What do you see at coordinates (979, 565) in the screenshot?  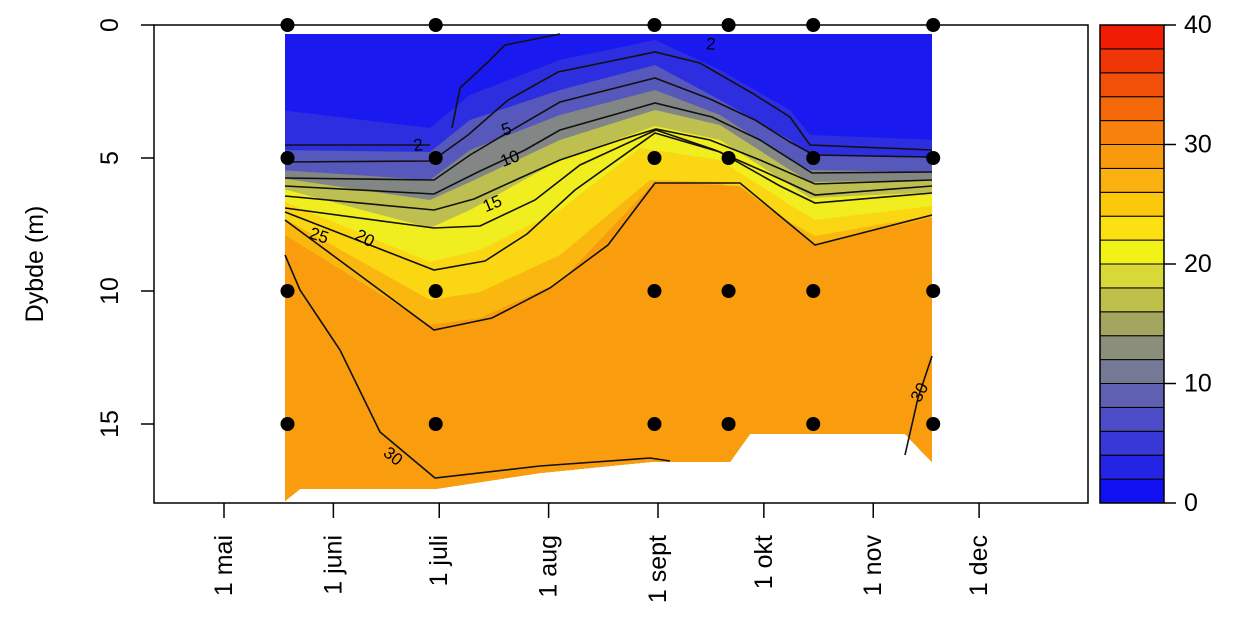 I see `x-tick-label: 1 dec` at bounding box center [979, 565].